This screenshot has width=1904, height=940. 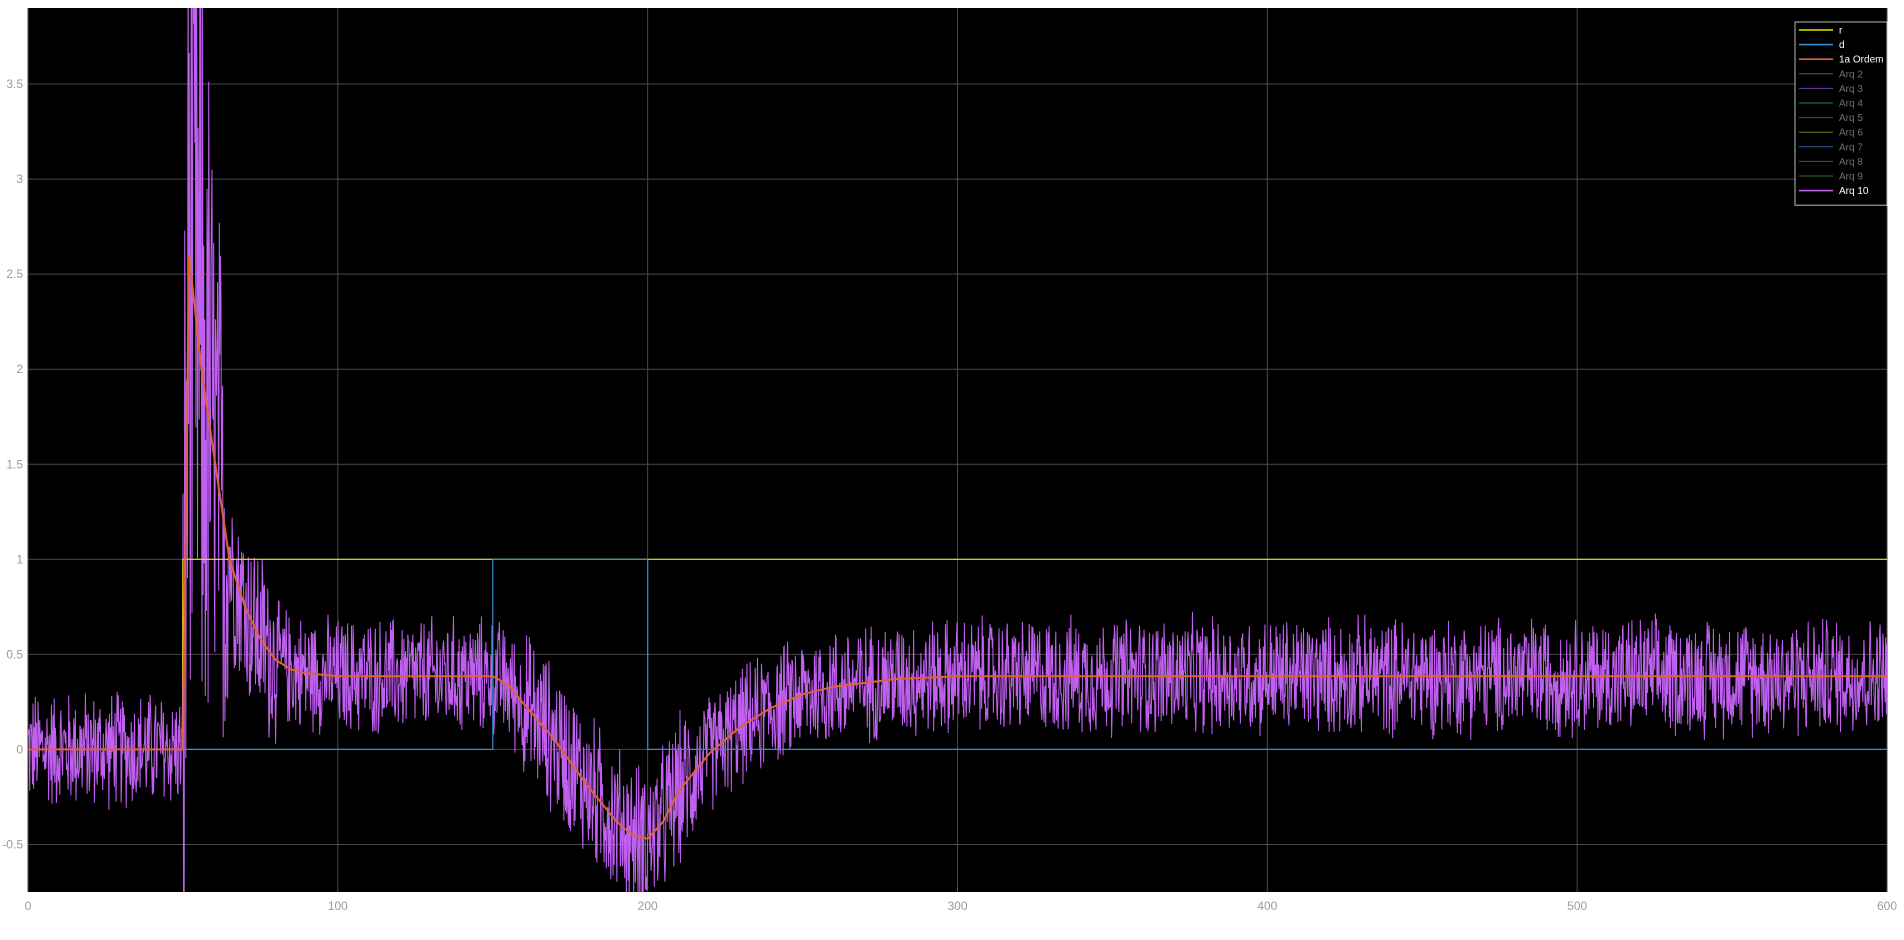 What do you see at coordinates (19, 559) in the screenshot?
I see `y-tick-label: 1` at bounding box center [19, 559].